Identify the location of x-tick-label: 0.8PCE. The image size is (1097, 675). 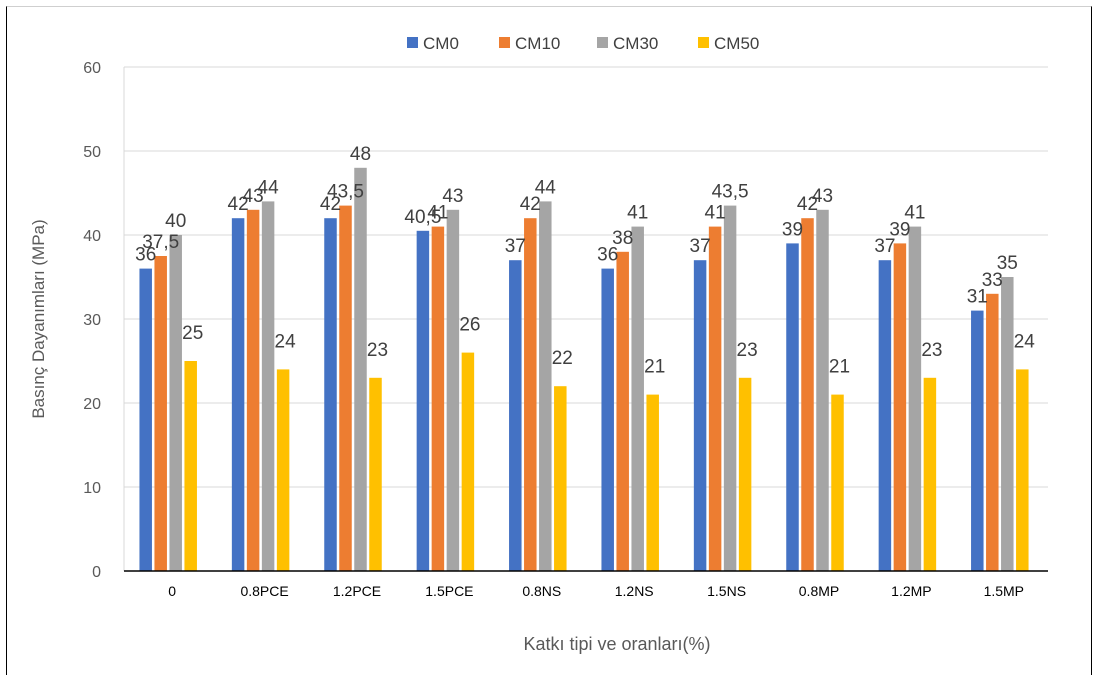
(264, 591).